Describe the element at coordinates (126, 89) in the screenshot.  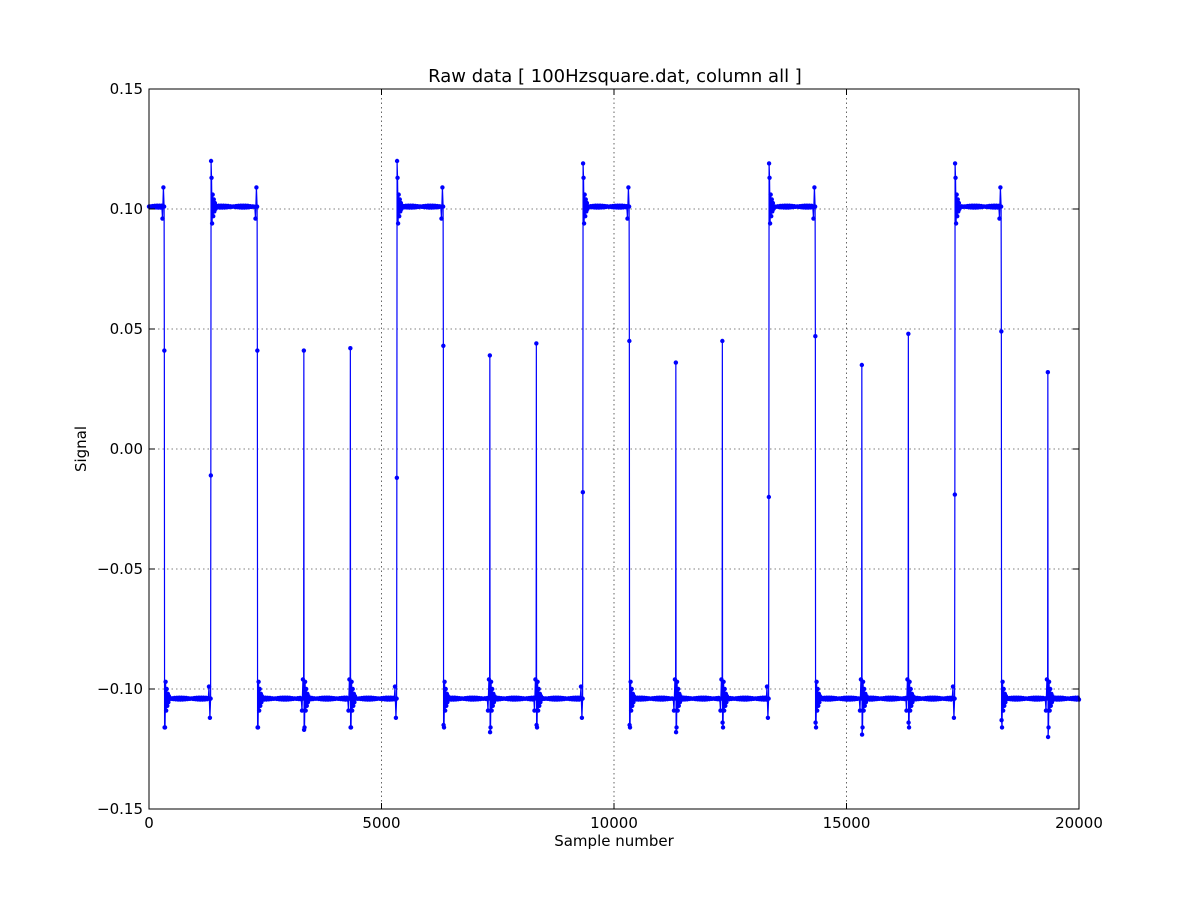
I see `y-tick-label: 0.15` at that location.